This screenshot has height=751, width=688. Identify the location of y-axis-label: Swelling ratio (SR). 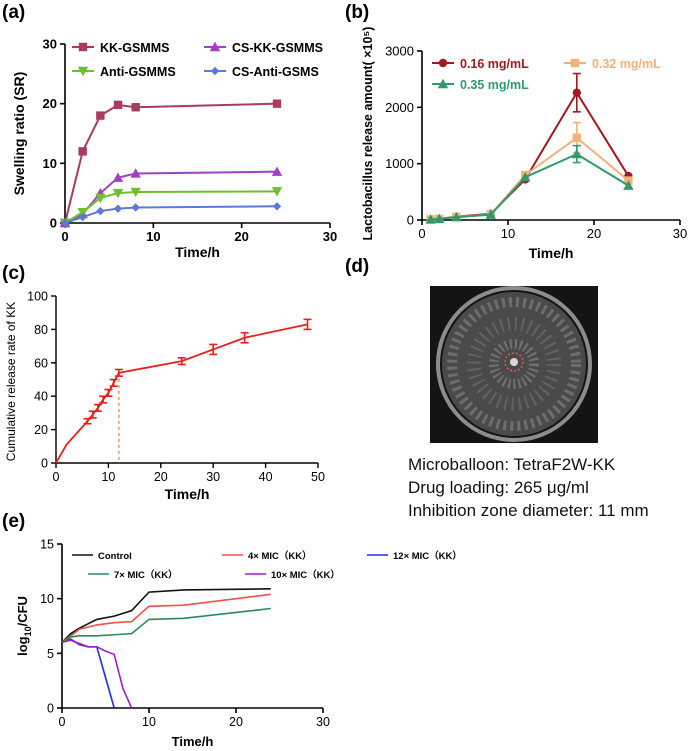
(19, 134).